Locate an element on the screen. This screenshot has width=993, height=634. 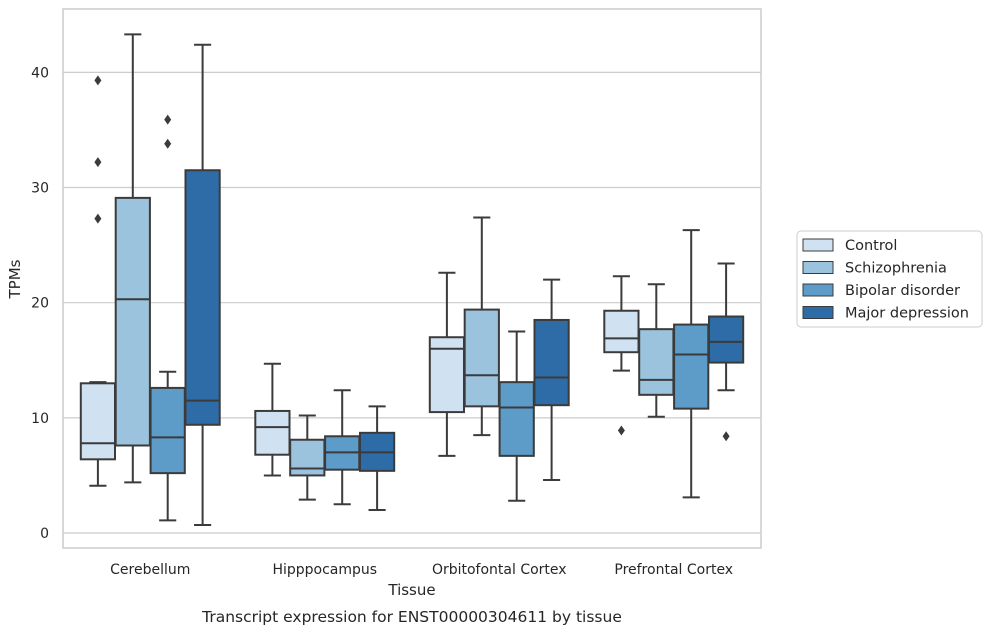
box-schizophrenia-orbitofontal-cortex is located at coordinates (481, 326).